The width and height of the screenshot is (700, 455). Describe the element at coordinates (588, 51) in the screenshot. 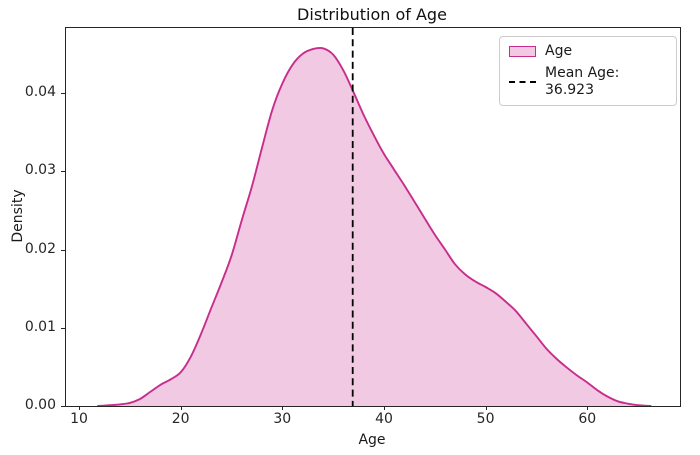

I see `legend-item-age: Age` at that location.